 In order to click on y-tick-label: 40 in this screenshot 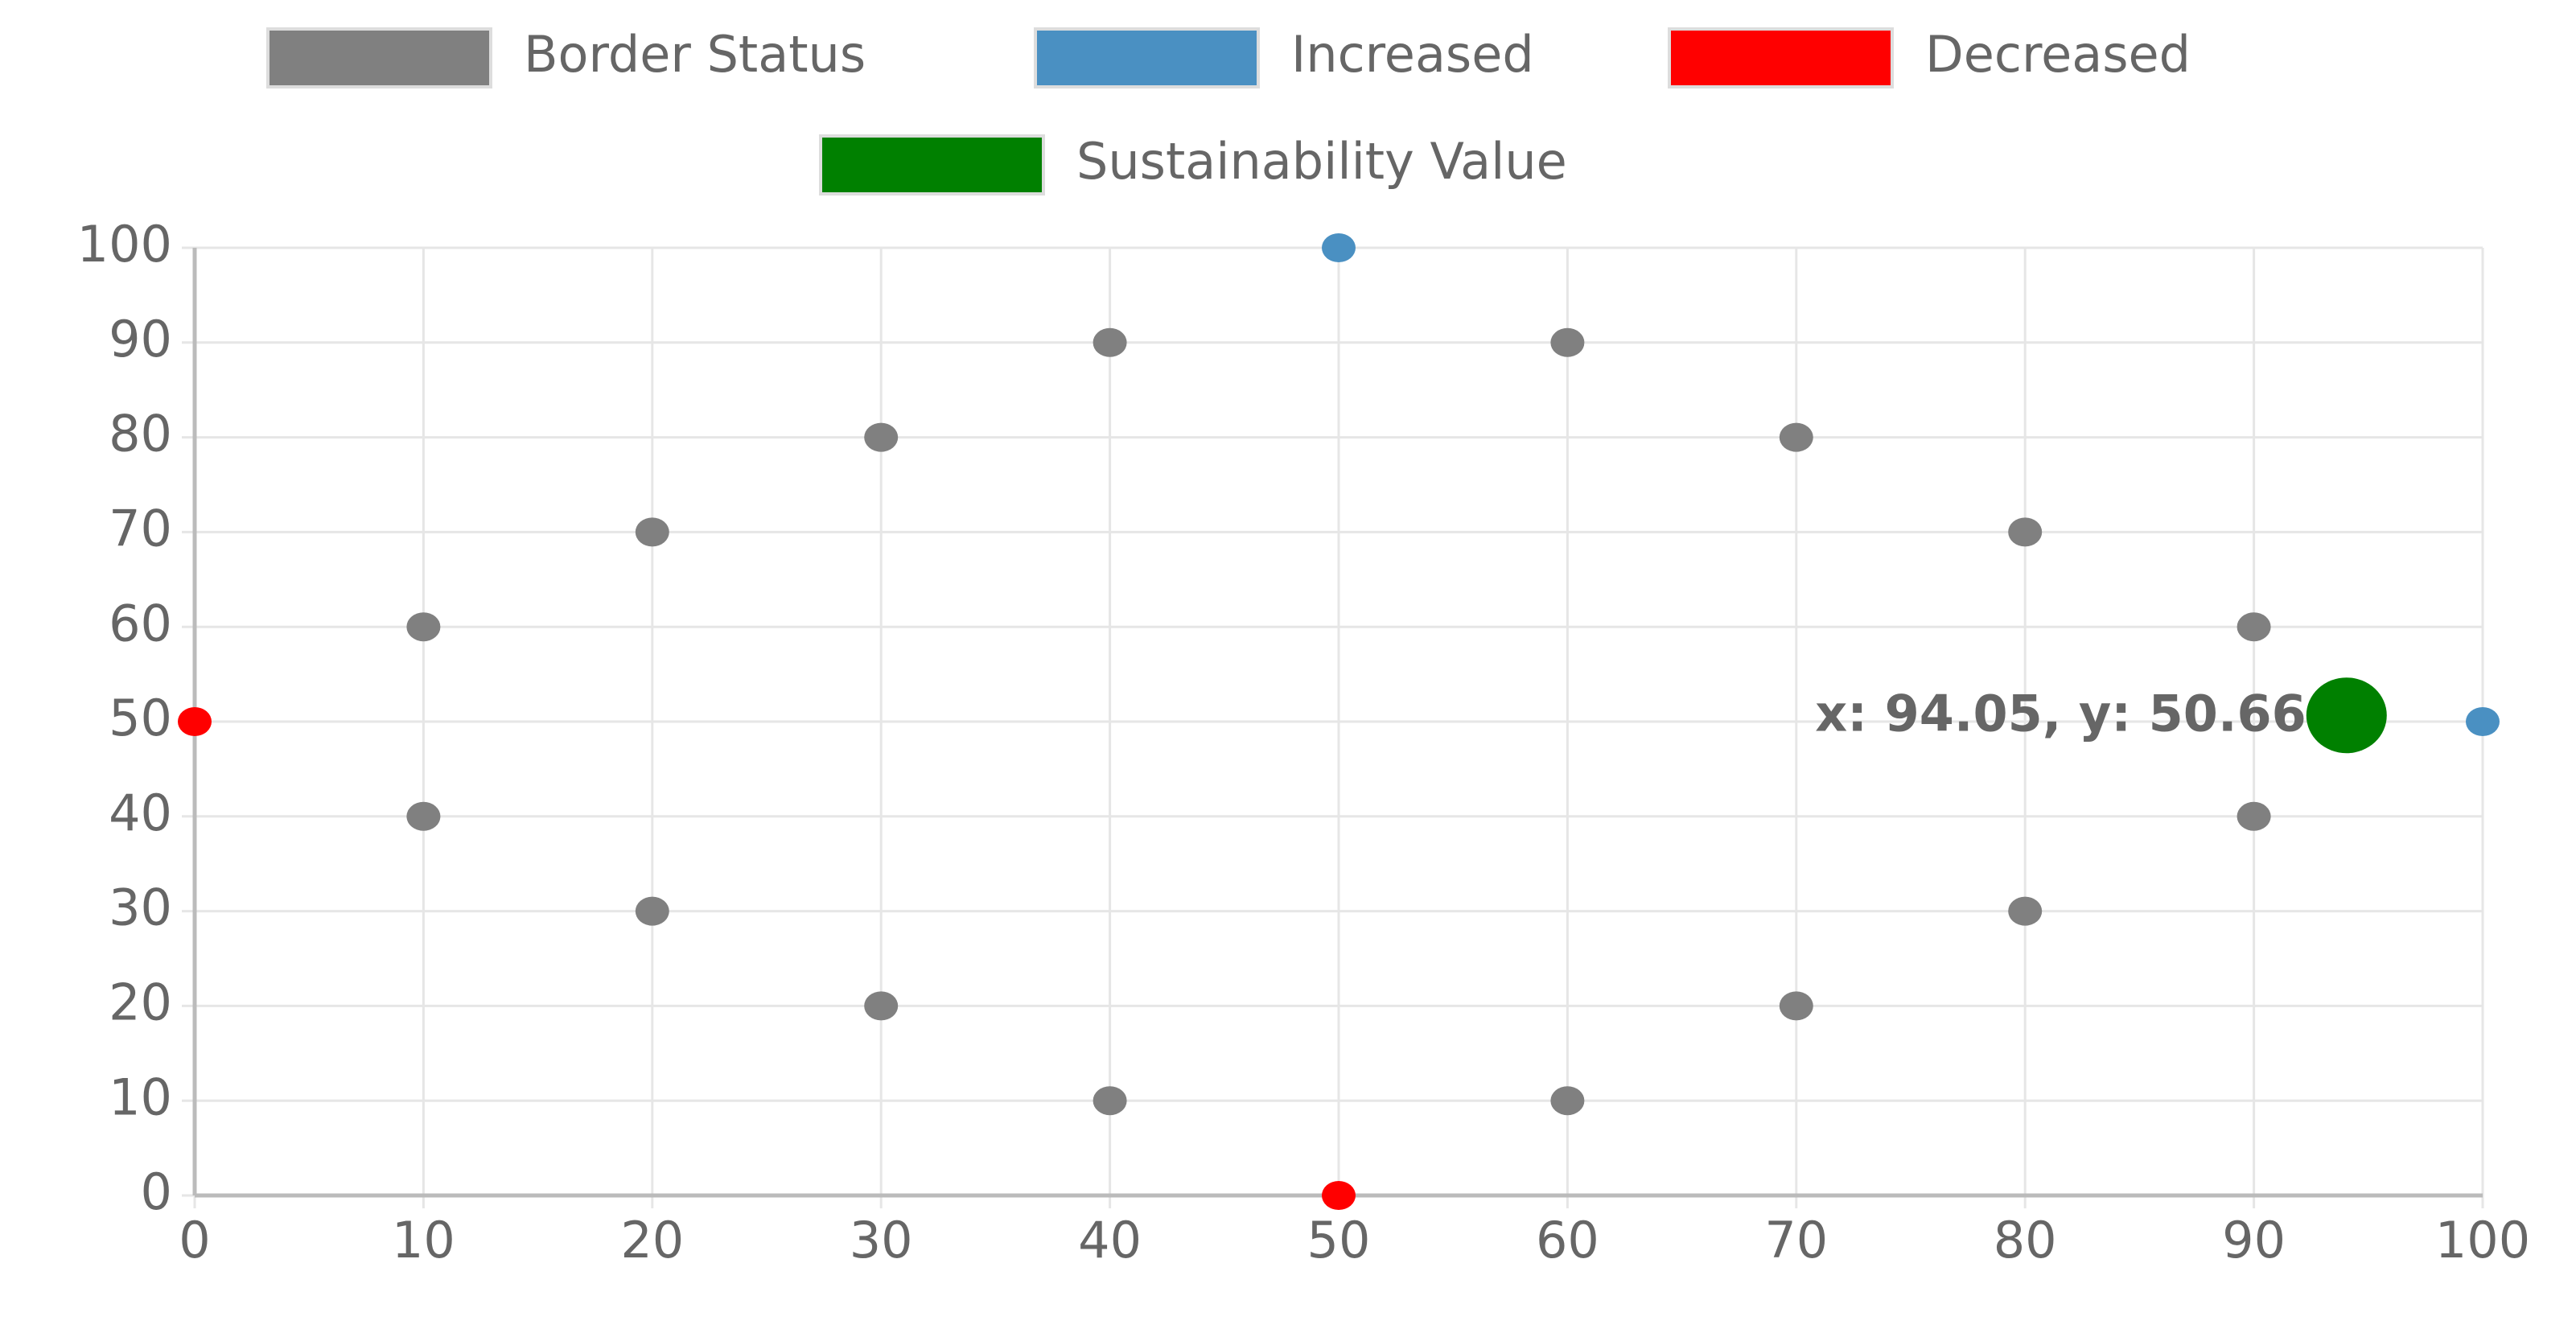, I will do `click(140, 813)`.